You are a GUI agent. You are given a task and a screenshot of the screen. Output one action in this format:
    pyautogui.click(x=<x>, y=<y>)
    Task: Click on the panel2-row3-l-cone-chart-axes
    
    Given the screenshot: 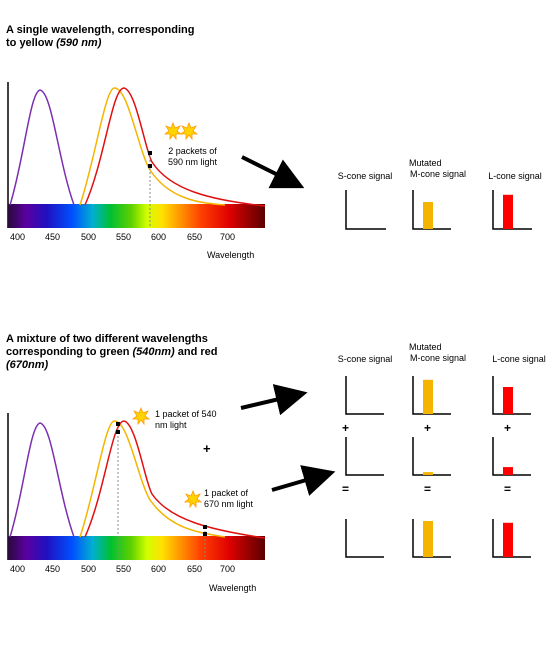 What is the action you would take?
    pyautogui.click(x=511, y=538)
    